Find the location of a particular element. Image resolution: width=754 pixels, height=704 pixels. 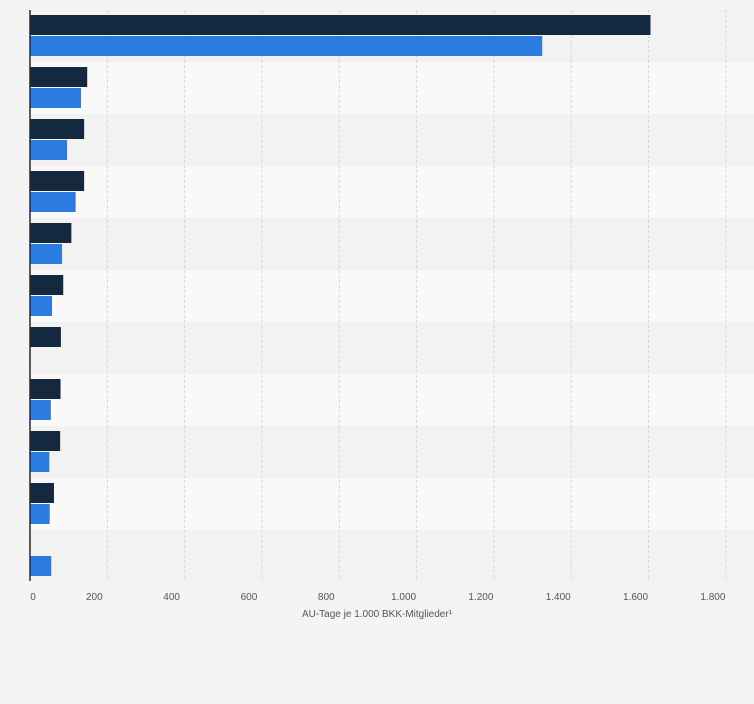

x-tick-labels: 0 200 400 600 800 1.000 1.200 1.400 1.600 1.800 is located at coordinates (378, 597).